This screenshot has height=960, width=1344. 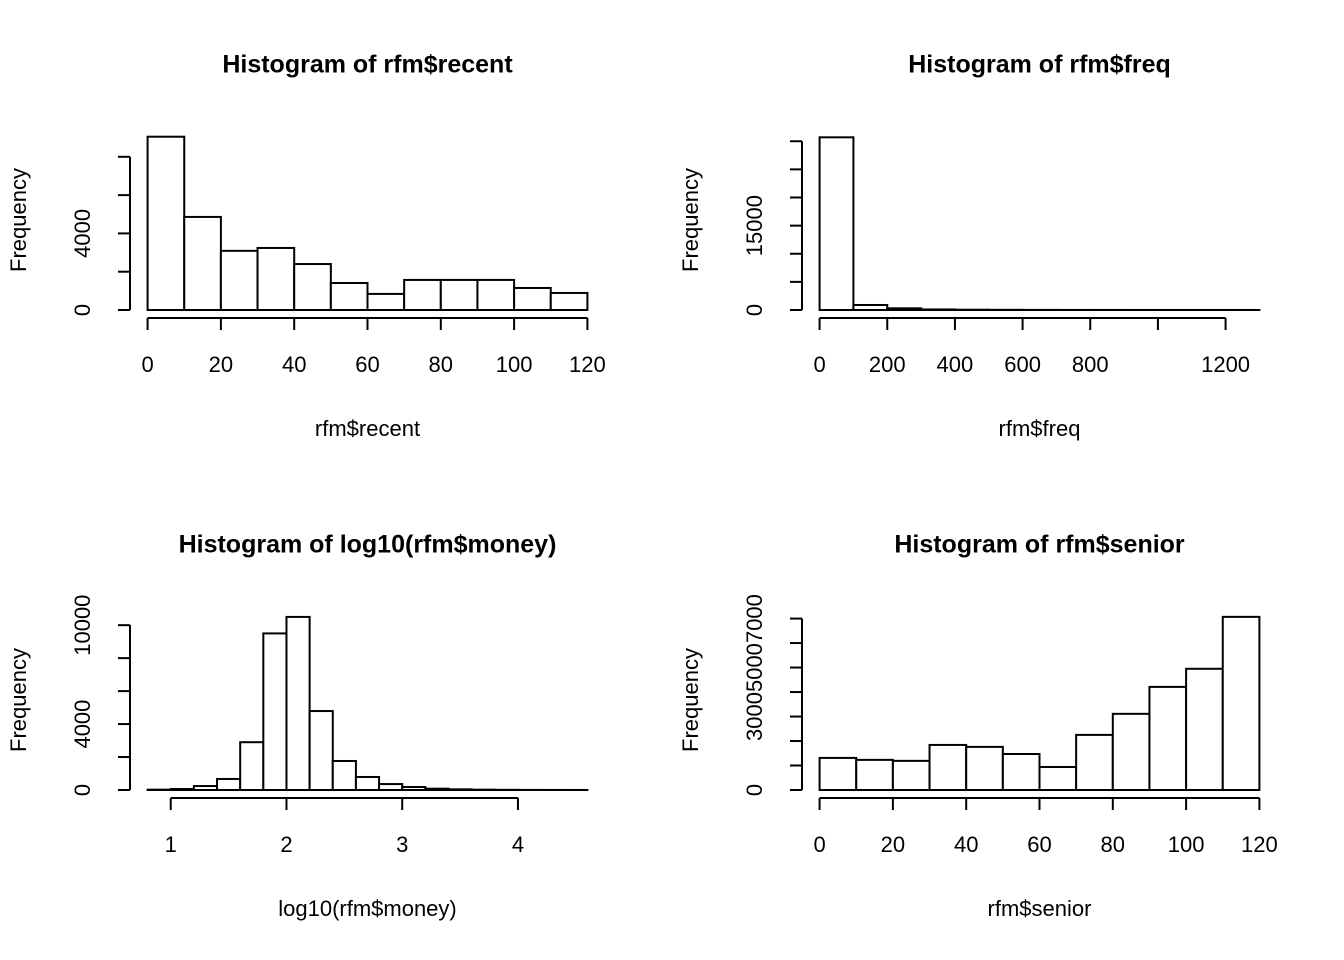 I want to click on y-tick-label: 7000, so click(x=754, y=618).